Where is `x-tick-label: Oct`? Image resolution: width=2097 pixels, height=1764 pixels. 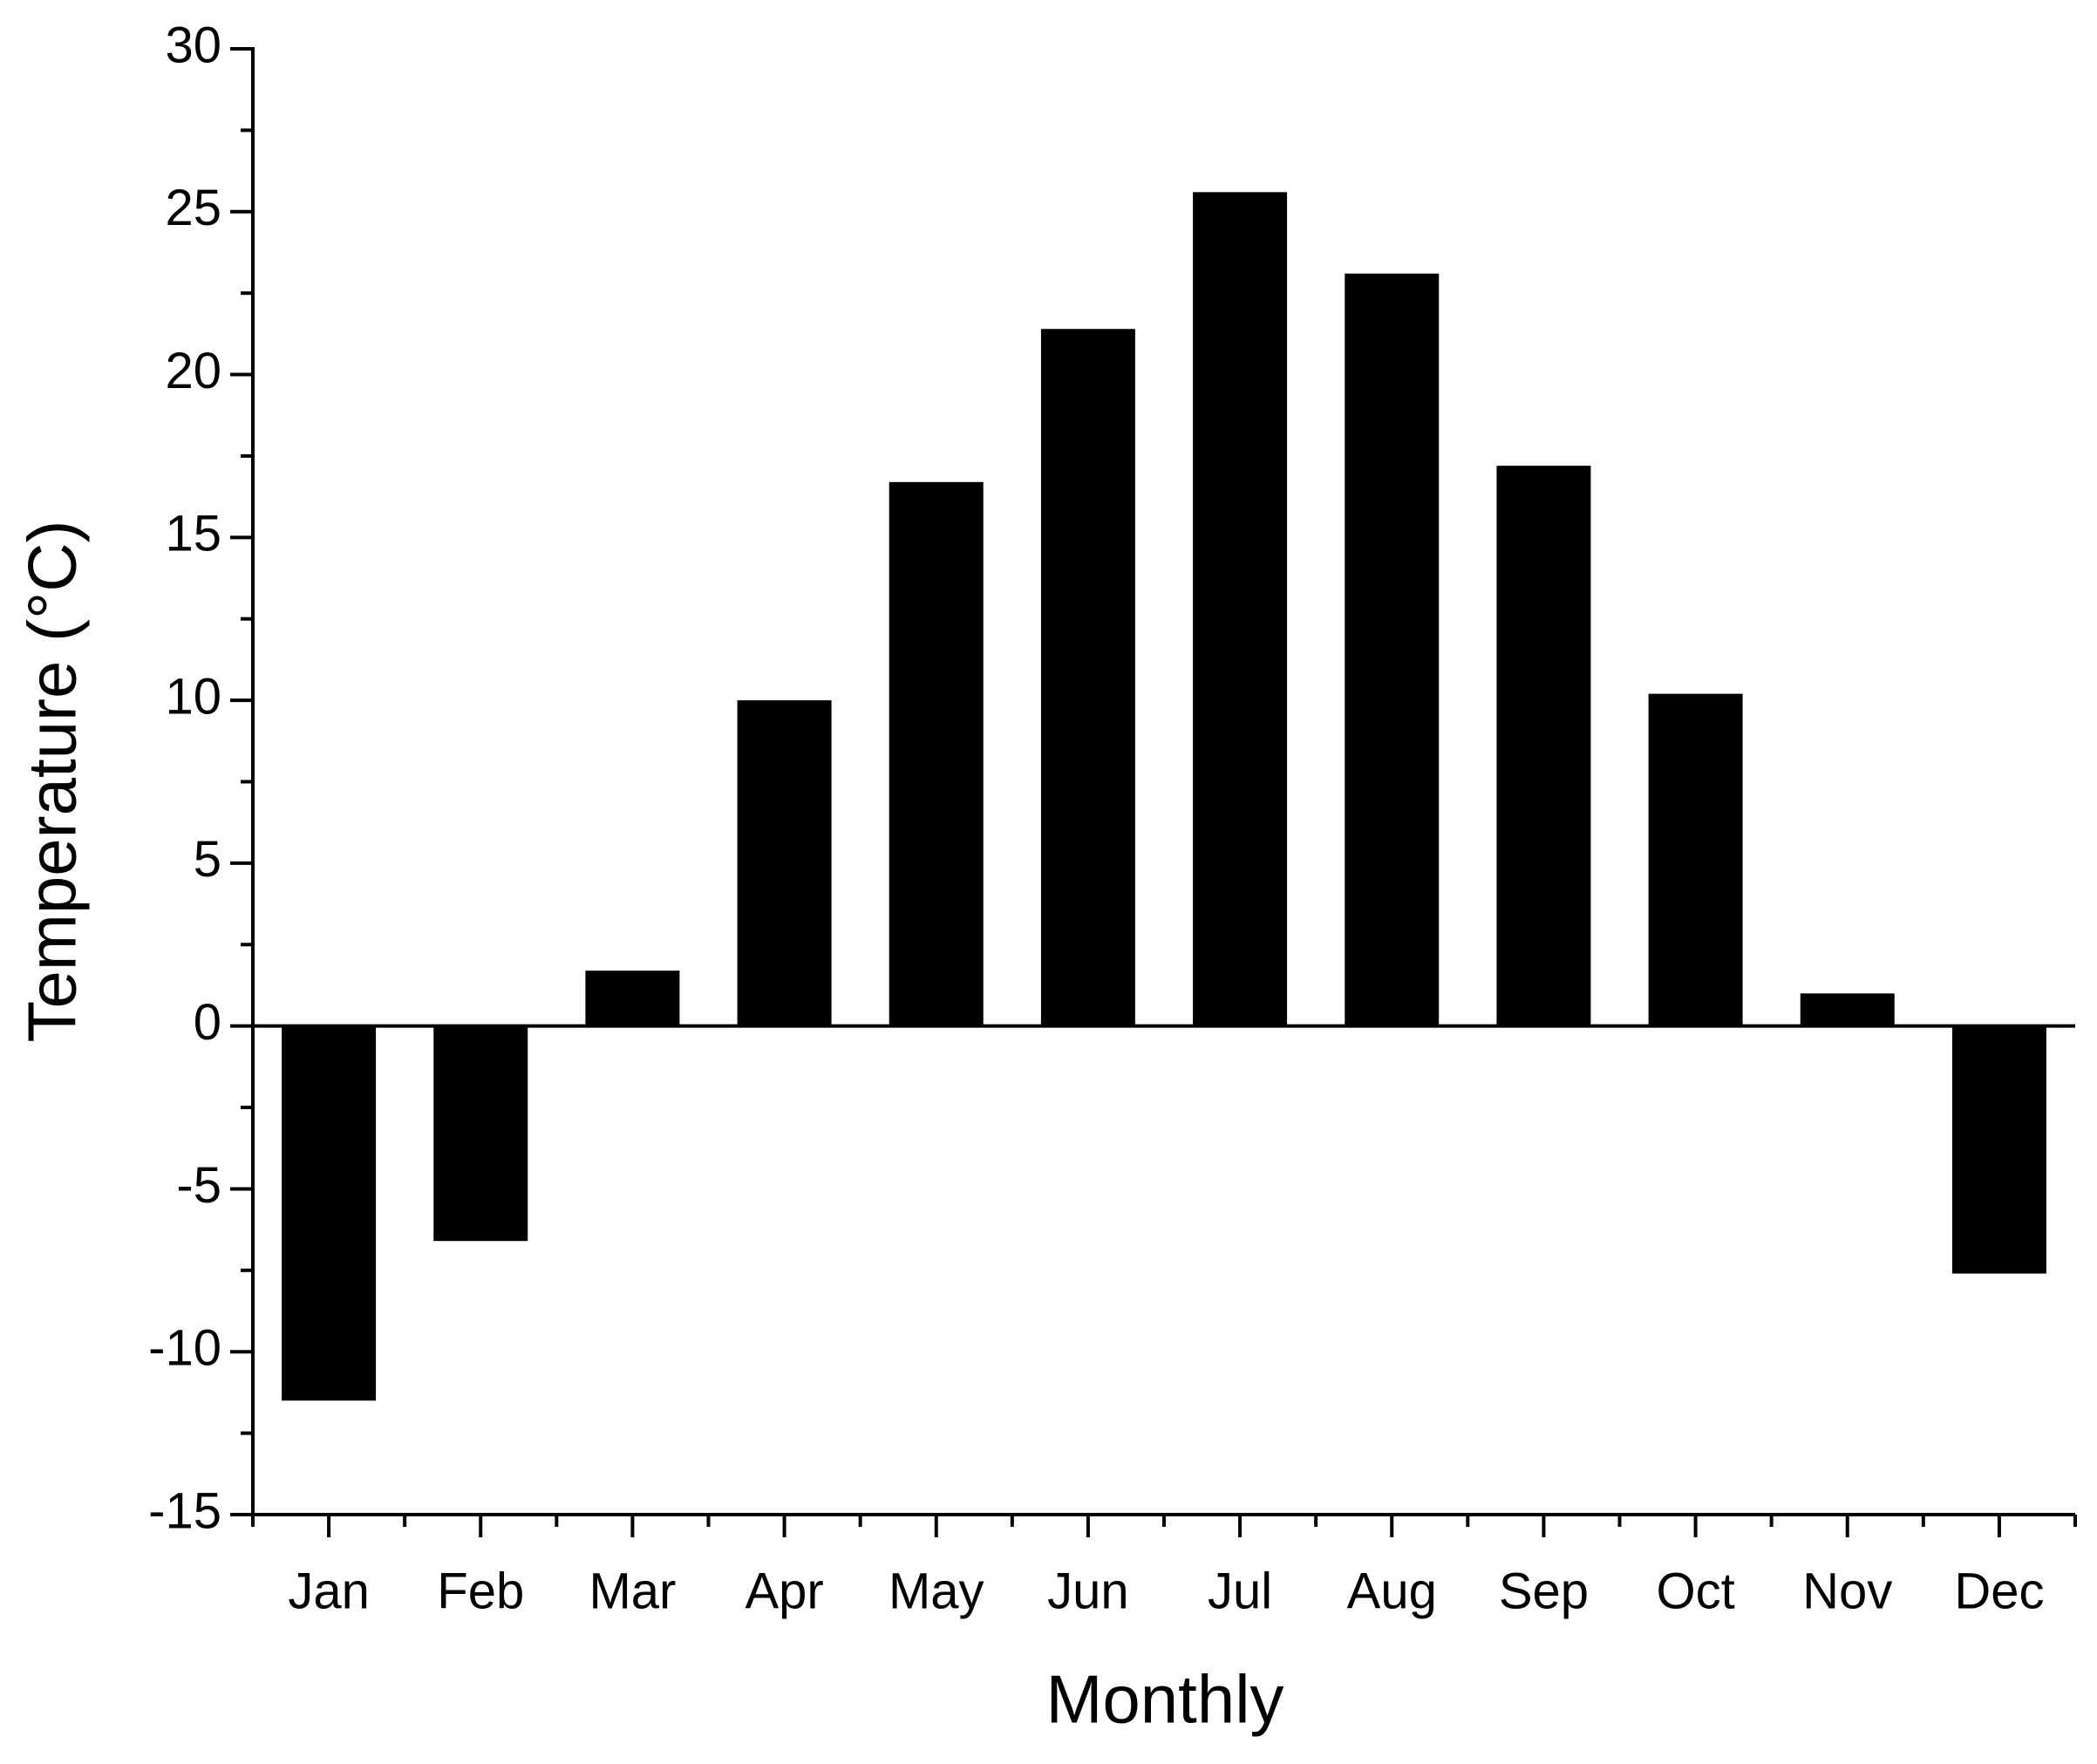
x-tick-label: Oct is located at coordinates (1695, 1591).